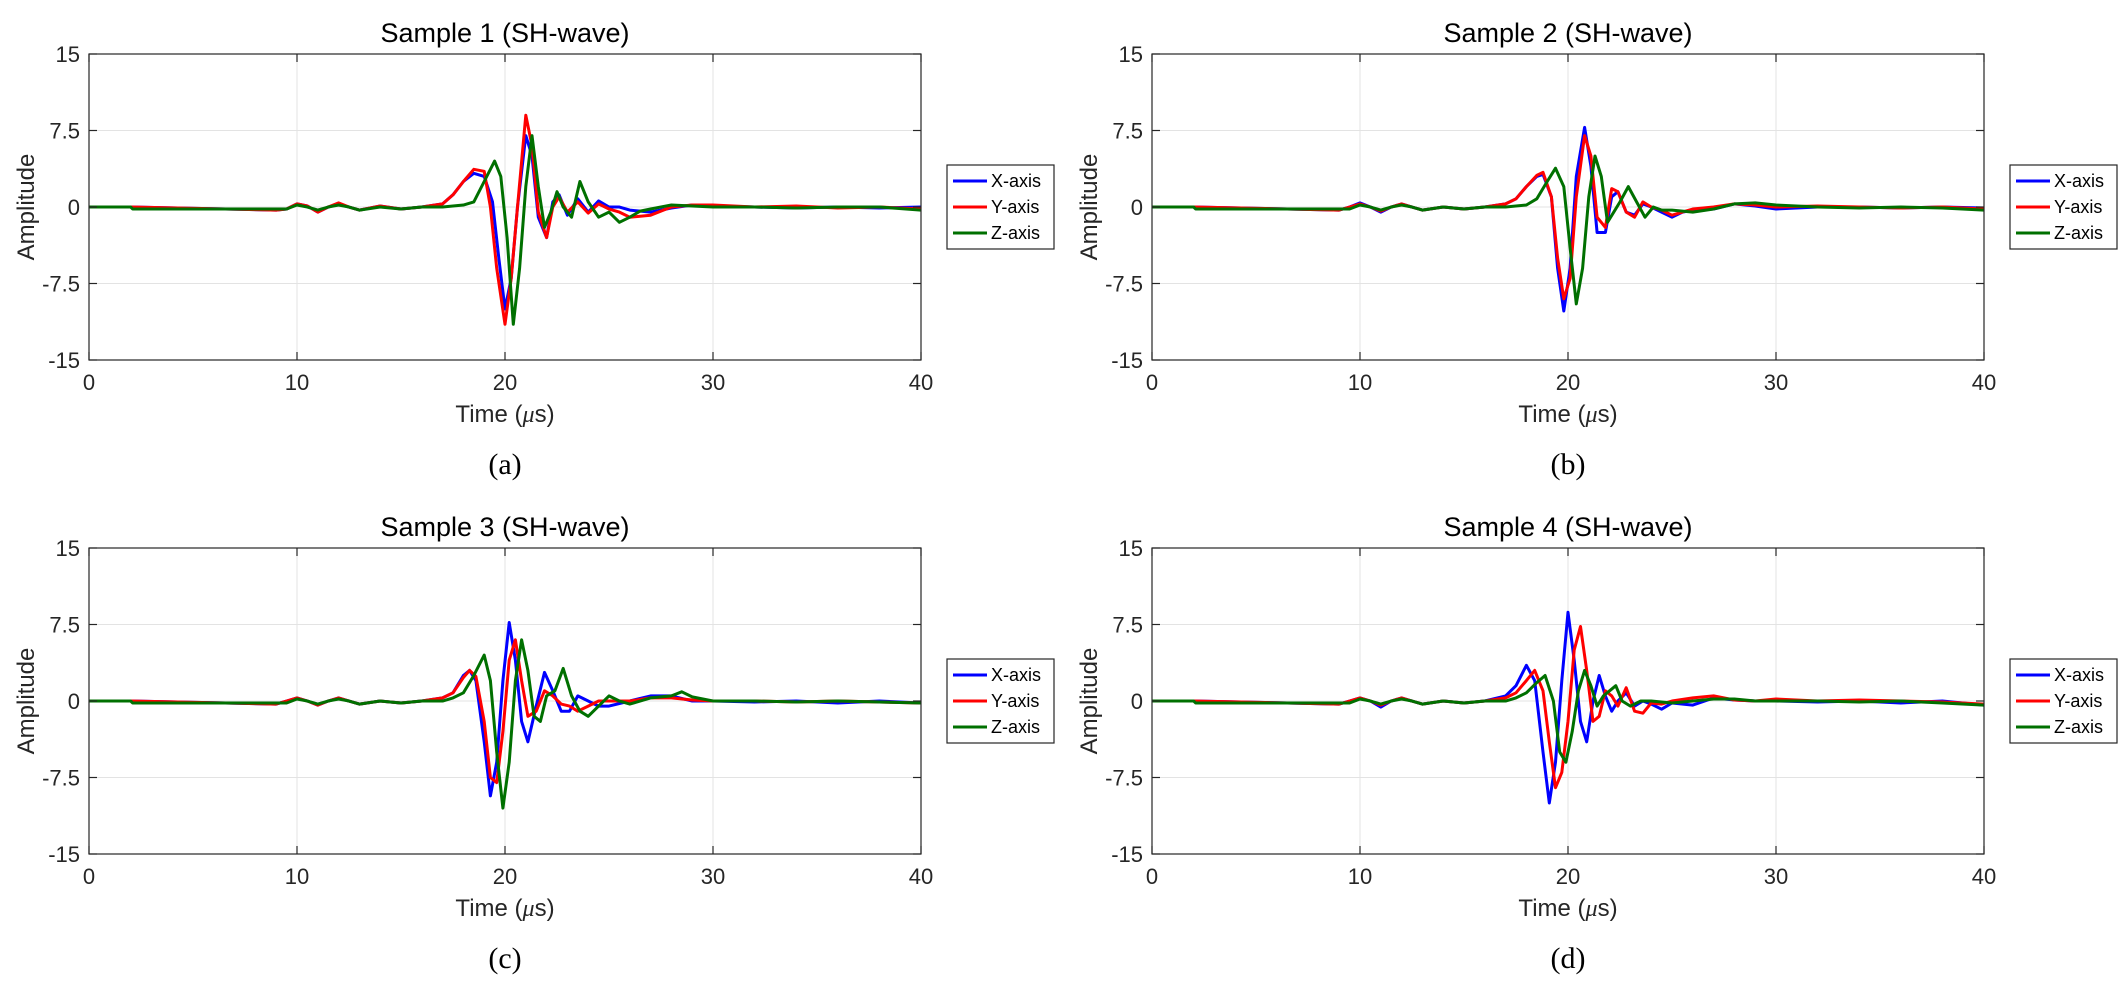 The height and width of the screenshot is (986, 2128). I want to click on chart-title: Sample 4 (SH-wave), so click(1567, 527).